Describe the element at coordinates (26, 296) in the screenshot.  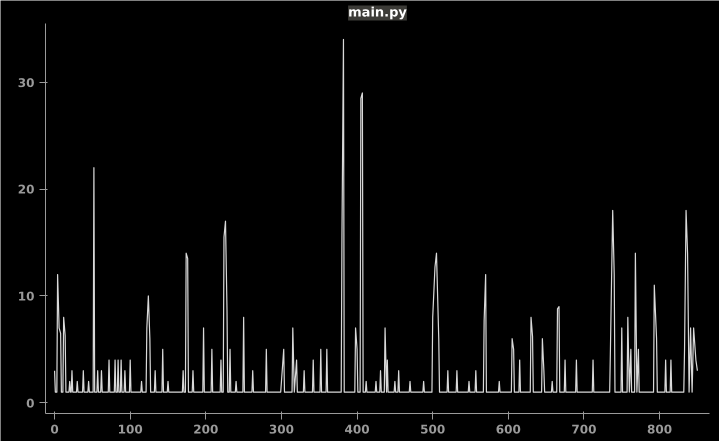
I see `y-tick-label: 10` at that location.